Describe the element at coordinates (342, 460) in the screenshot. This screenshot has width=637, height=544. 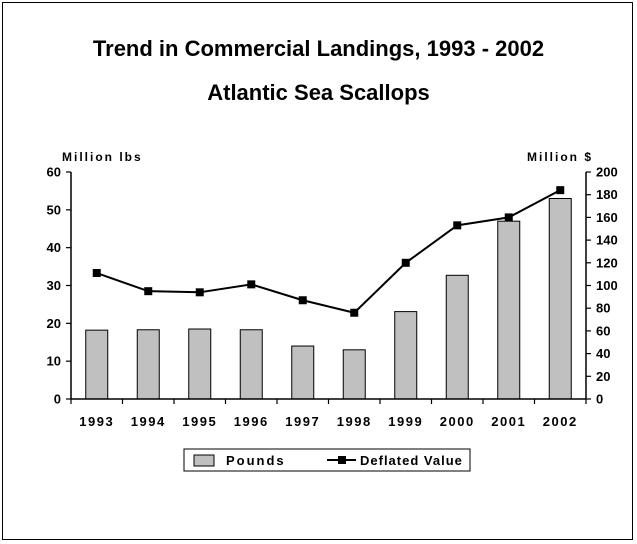
I see `legend-marker-deflated-value` at that location.